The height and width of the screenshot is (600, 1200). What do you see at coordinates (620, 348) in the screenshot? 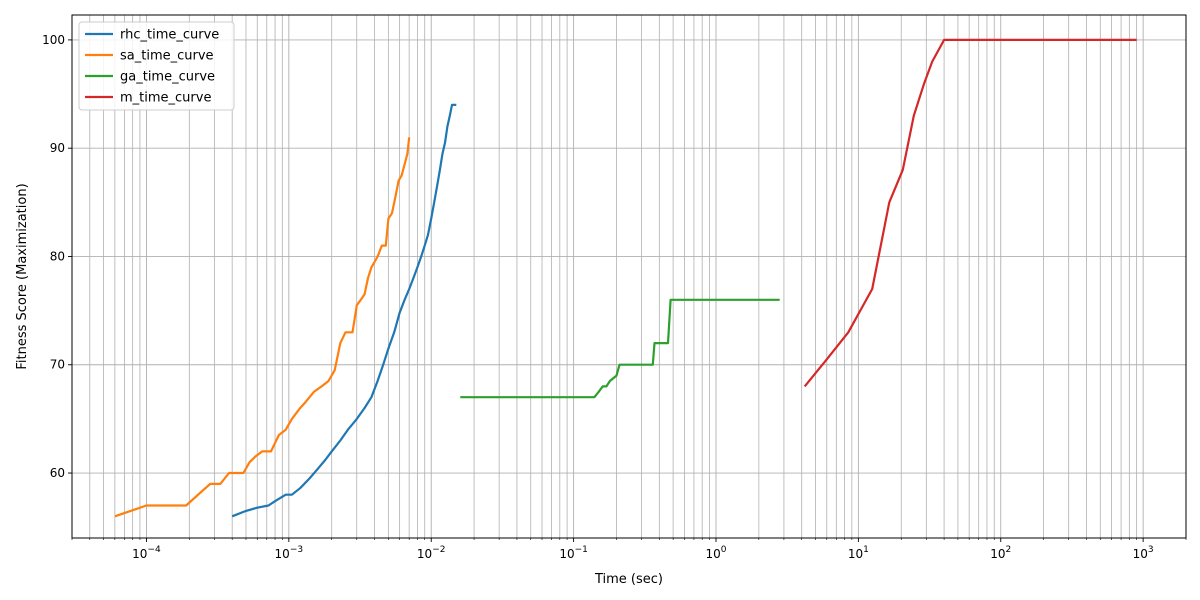
I see `series-line-ga-time-curve` at bounding box center [620, 348].